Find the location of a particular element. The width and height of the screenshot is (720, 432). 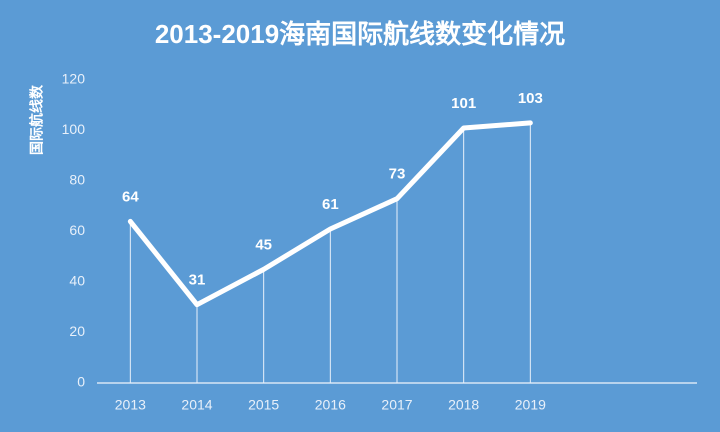

x-tick-label: 2017 is located at coordinates (396, 405).